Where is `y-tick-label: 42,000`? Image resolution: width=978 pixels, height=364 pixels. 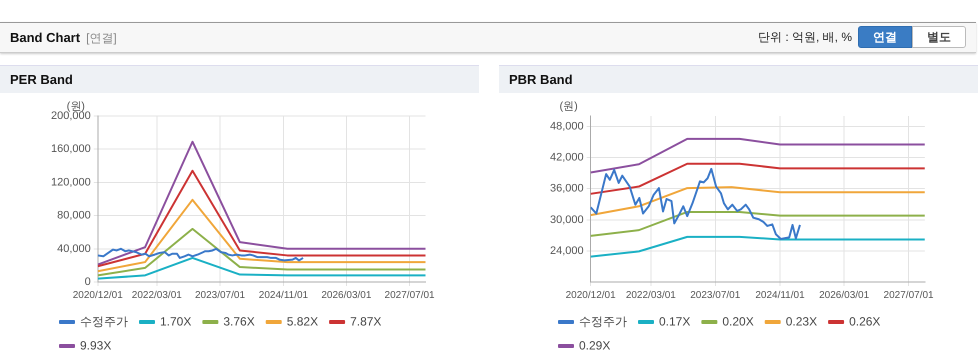
y-tick-label: 42,000 is located at coordinates (567, 158).